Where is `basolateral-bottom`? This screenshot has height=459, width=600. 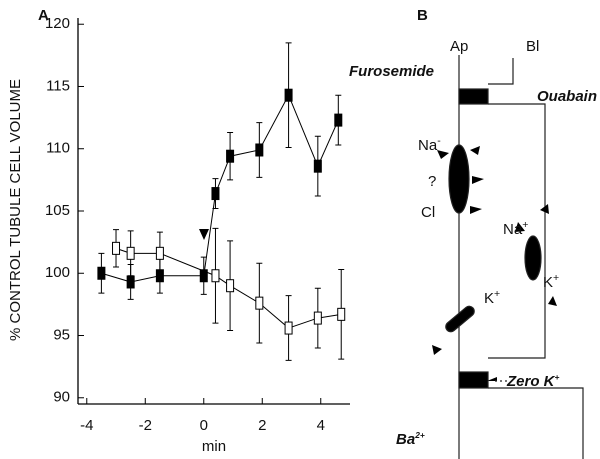
basolateral-bottom is located at coordinates (536, 423).